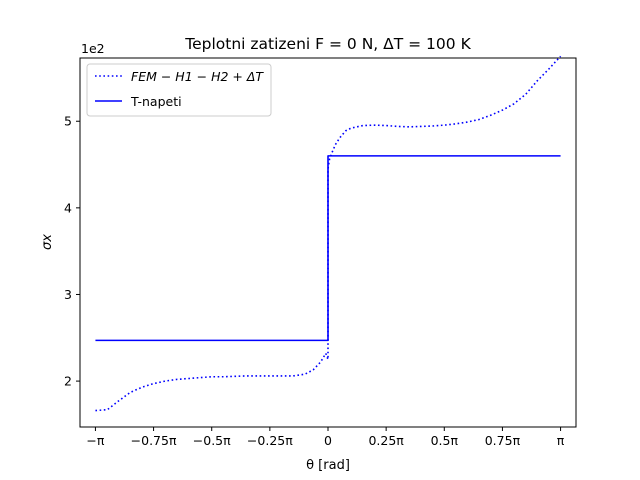  What do you see at coordinates (327, 44) in the screenshot?
I see `chart-title: Teplotni zatizeni F = 0 N, ΔT = 100 K` at bounding box center [327, 44].